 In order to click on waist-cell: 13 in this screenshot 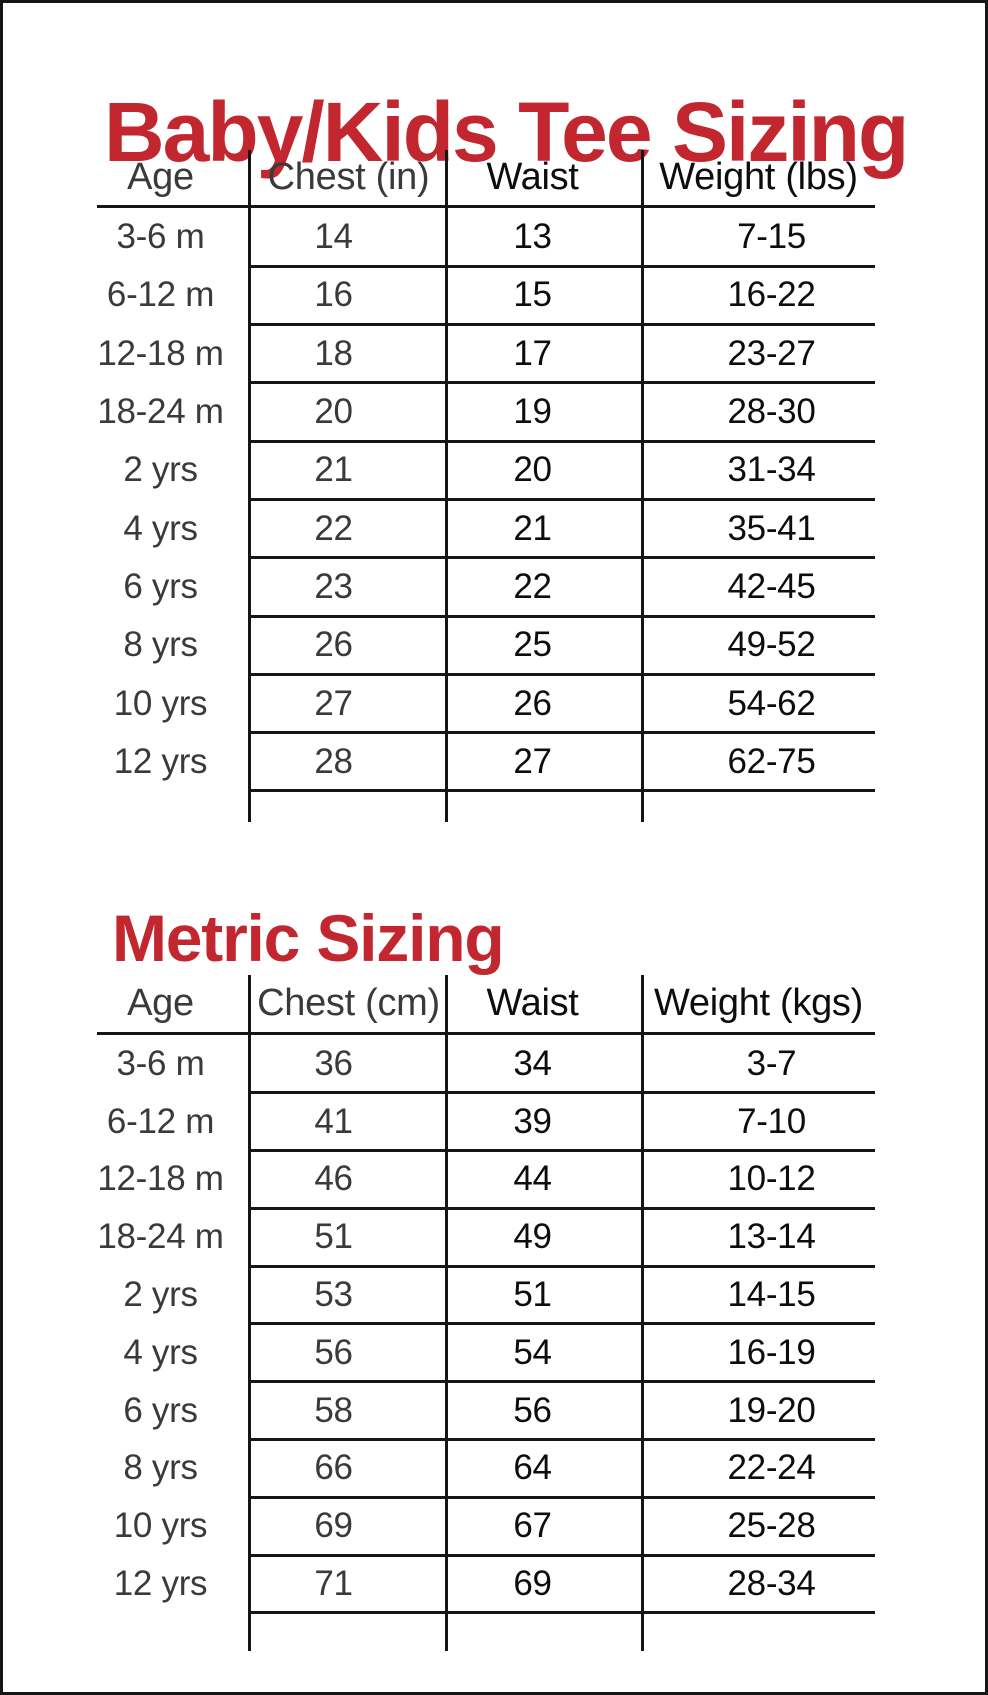, I will do `click(532, 237)`.